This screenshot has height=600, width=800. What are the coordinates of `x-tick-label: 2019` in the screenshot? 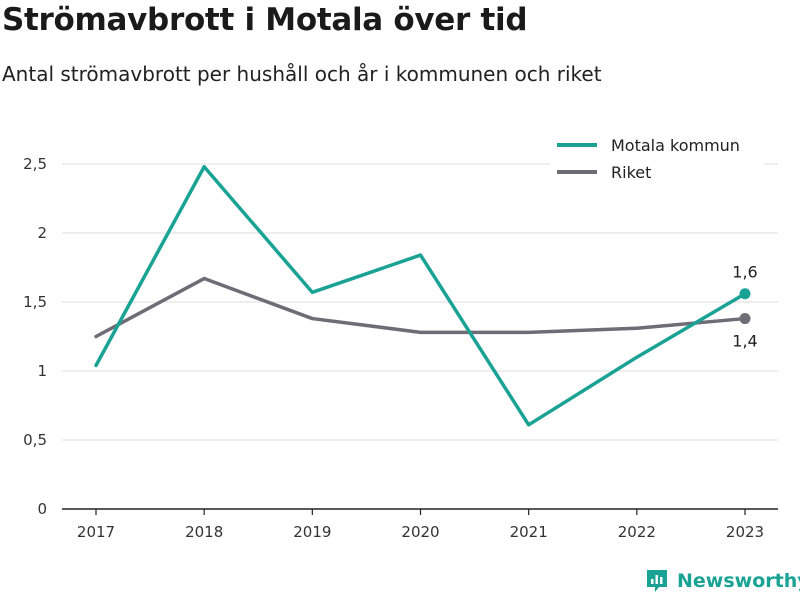 It's located at (312, 532).